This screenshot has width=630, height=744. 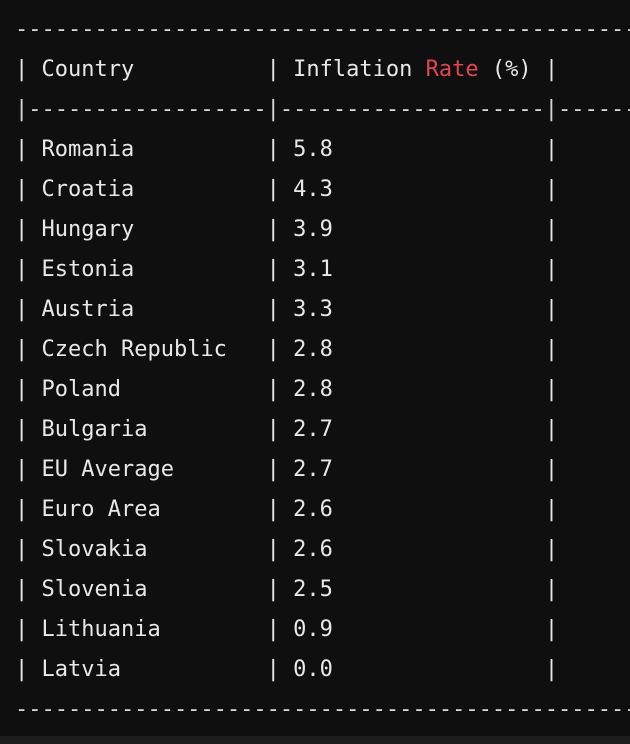 I want to click on inflation-column-header-prefix: Inflation, so click(x=353, y=69).